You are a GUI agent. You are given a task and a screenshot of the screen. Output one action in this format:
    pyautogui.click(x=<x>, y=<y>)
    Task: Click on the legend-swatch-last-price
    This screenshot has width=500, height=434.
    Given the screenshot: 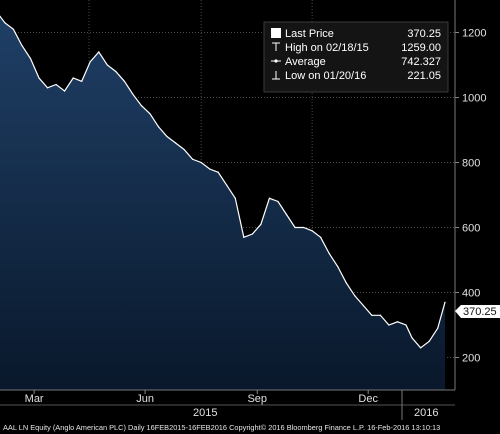 What is the action you would take?
    pyautogui.click(x=276, y=33)
    